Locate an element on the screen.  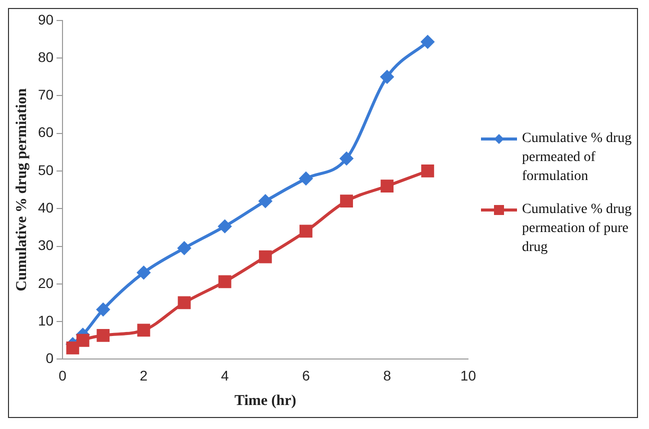
y-tick-label: 10 is located at coordinates (46, 320).